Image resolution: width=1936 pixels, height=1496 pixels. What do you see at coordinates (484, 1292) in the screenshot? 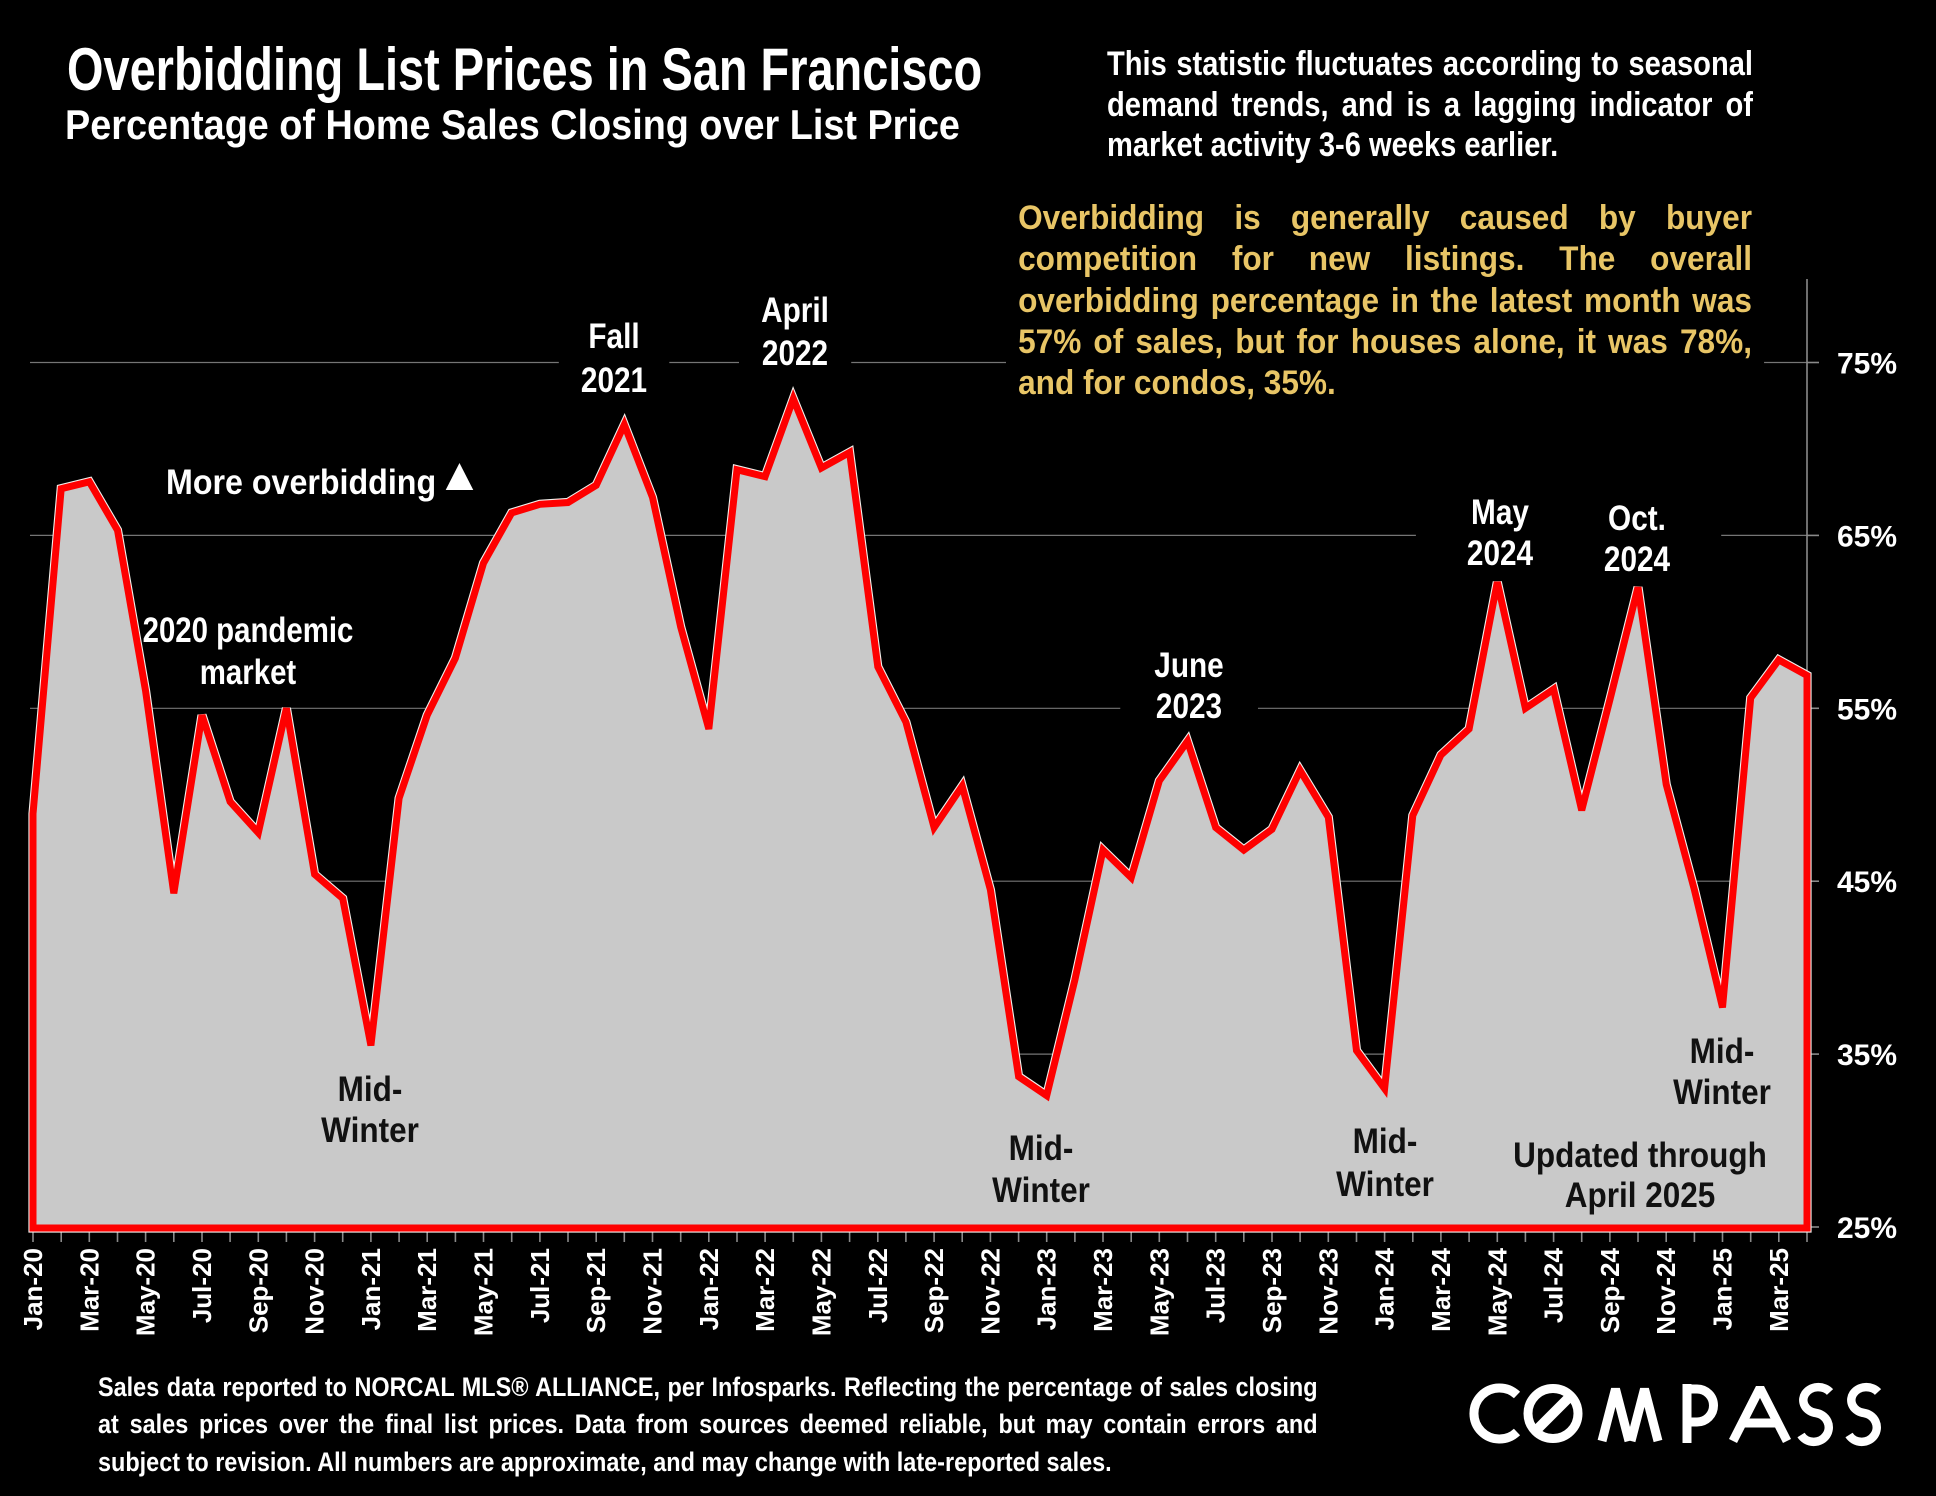
I see `svg-text: May-21` at bounding box center [484, 1292].